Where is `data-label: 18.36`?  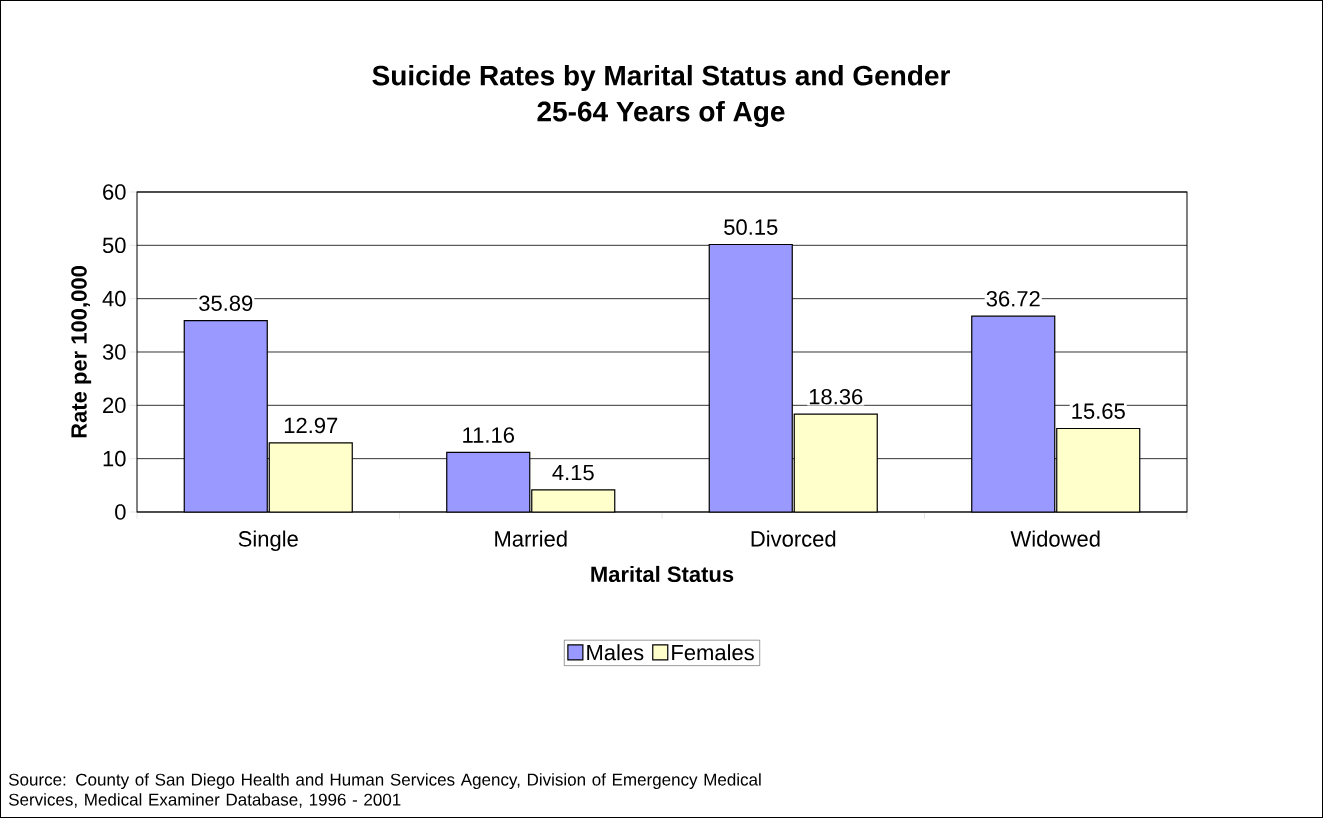
data-label: 18.36 is located at coordinates (836, 396).